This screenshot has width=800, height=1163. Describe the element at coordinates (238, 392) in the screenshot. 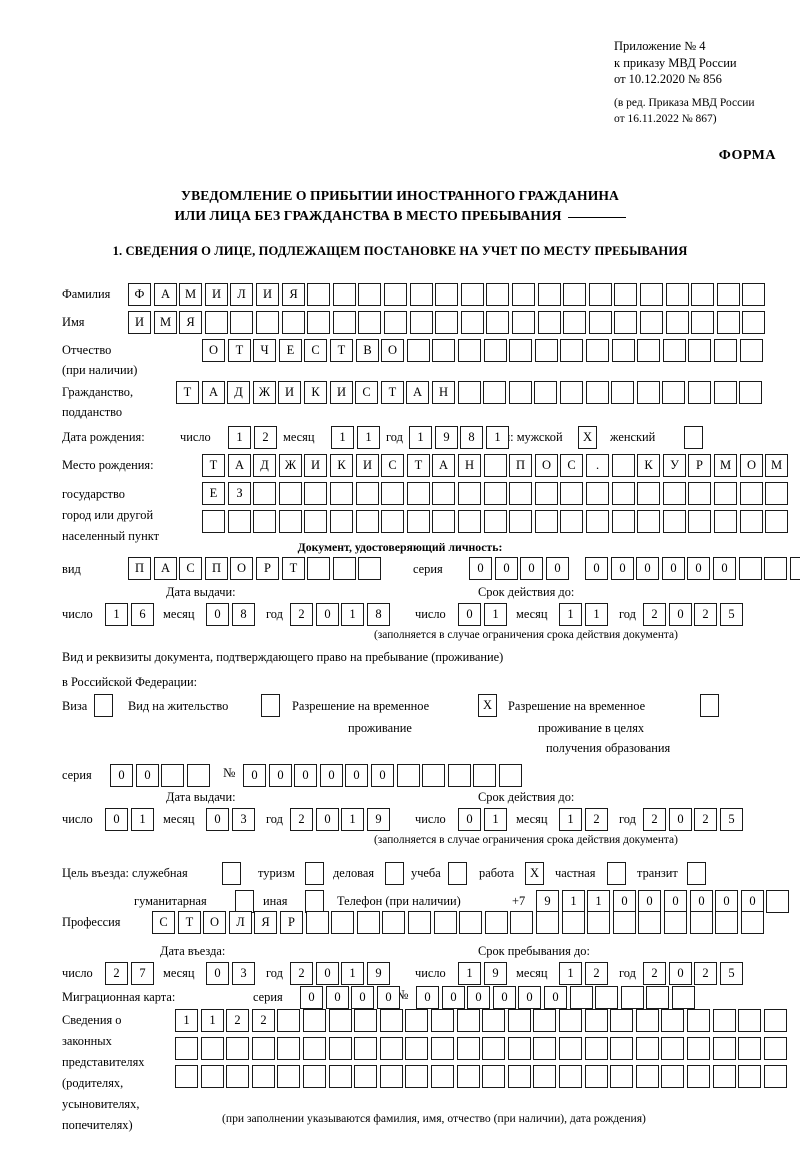

I see `citizenship-cell-3: Д` at that location.